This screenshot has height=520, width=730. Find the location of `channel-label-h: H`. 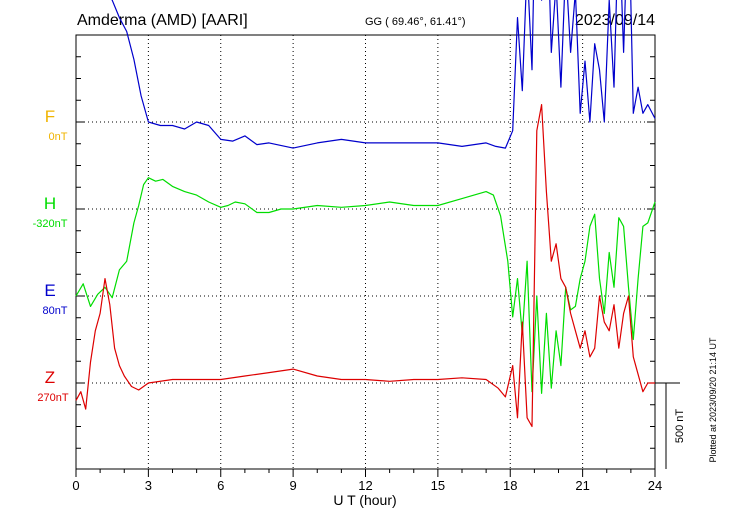

channel-label-h: H is located at coordinates (50, 203).